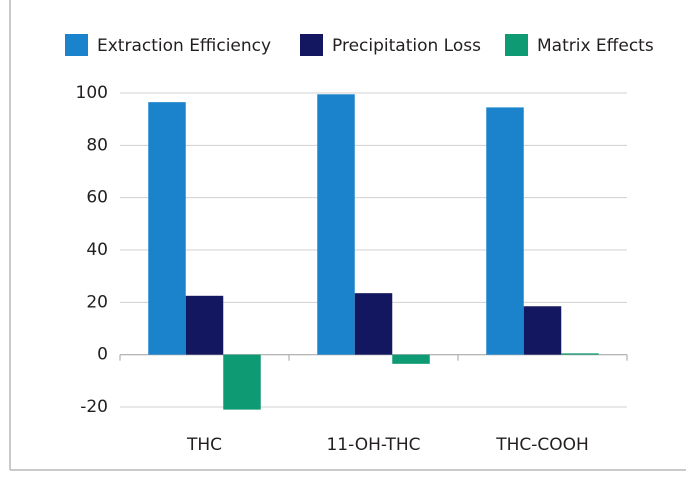  Describe the element at coordinates (406, 46) in the screenshot. I see `legend-label: Precipitation Loss` at that location.